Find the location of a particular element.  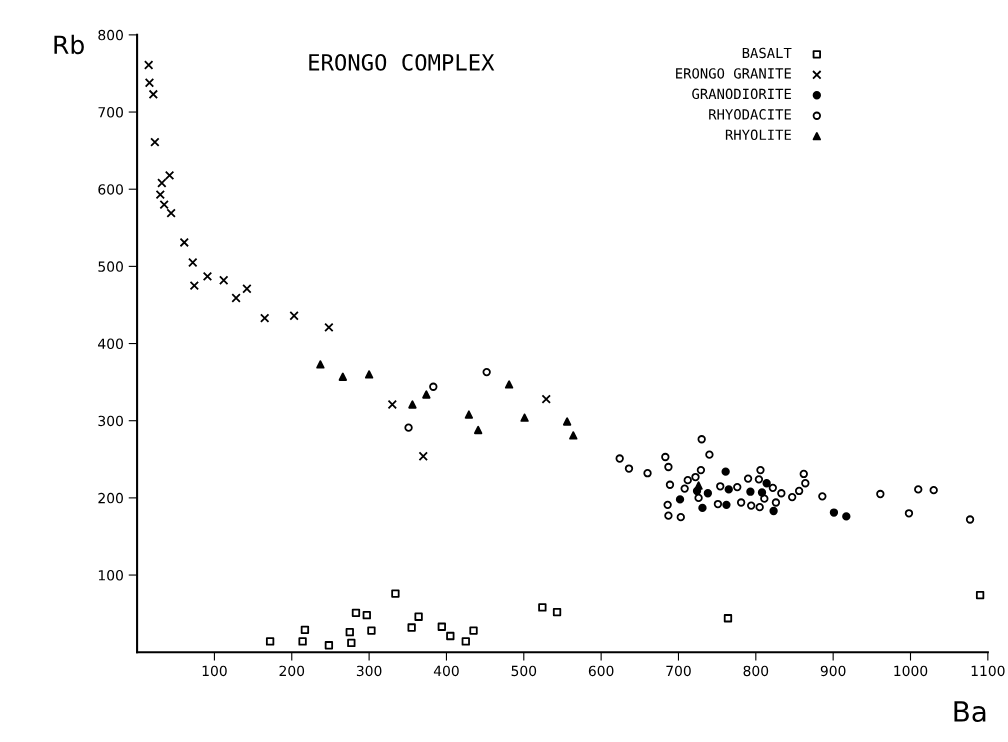

y-tick-label: 200 is located at coordinates (110, 498).